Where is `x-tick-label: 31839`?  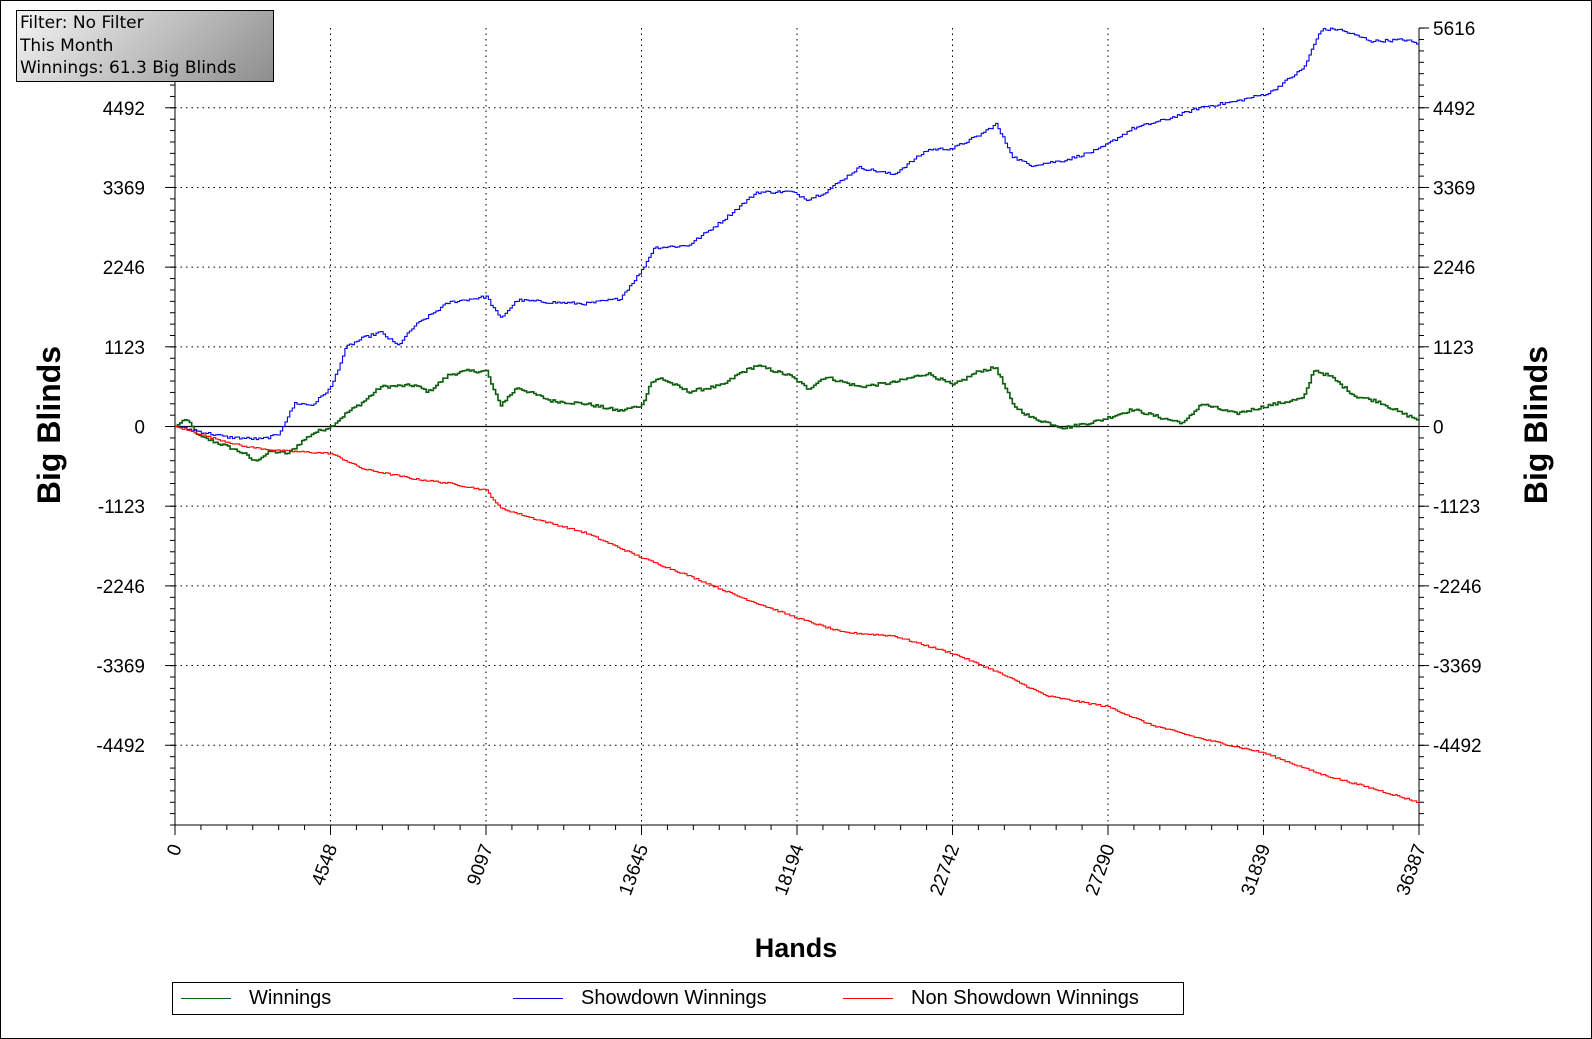
x-tick-label: 31839 is located at coordinates (1256, 870).